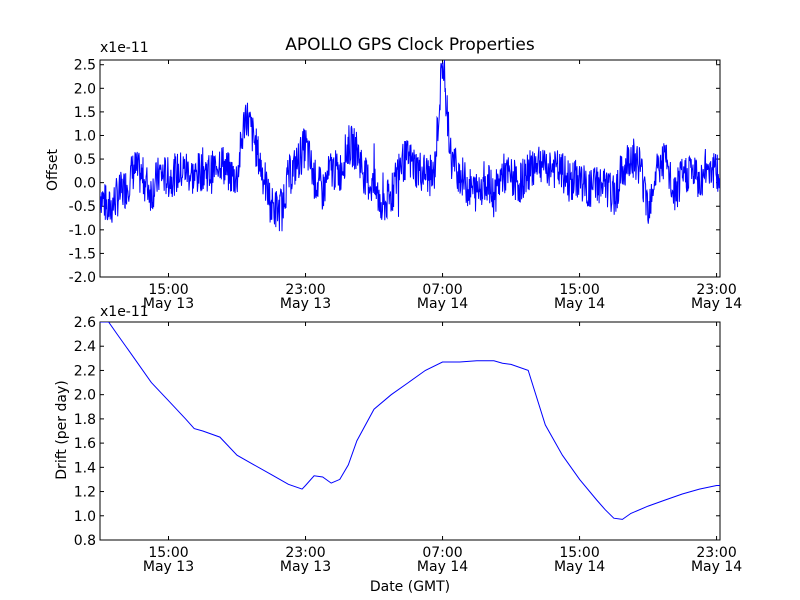  I want to click on bottom-y-tick-label: 1.0, so click(85, 517).